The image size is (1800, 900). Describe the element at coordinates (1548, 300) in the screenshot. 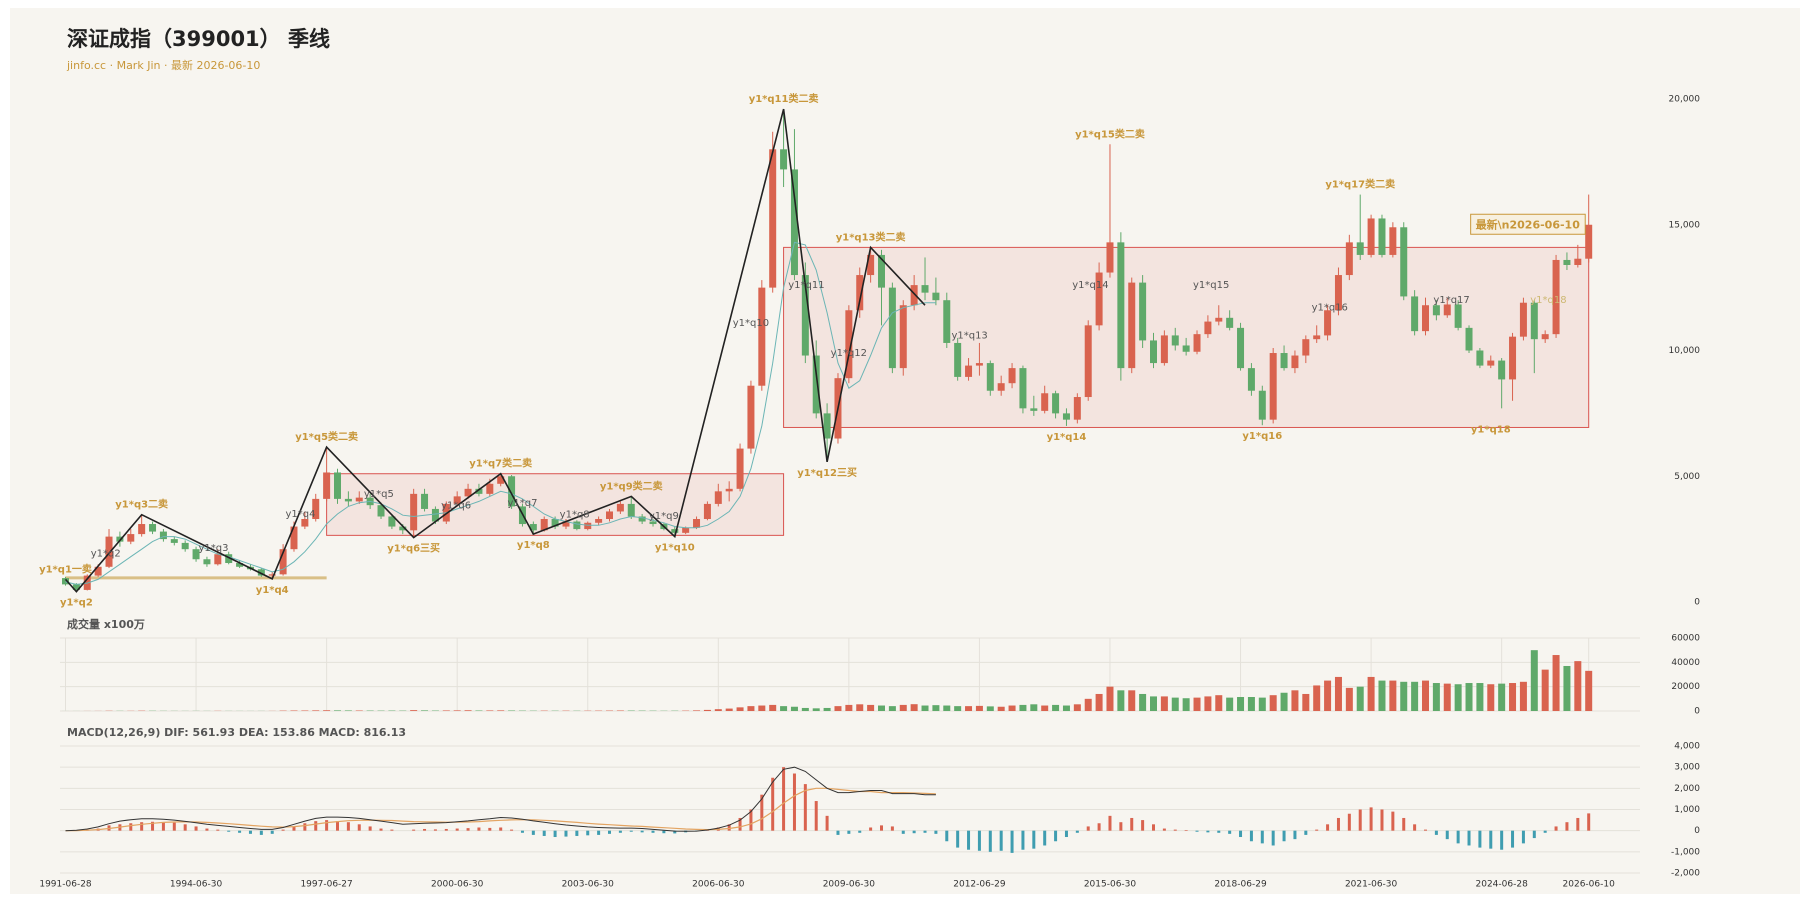

I see `center-label: y1*q18` at that location.